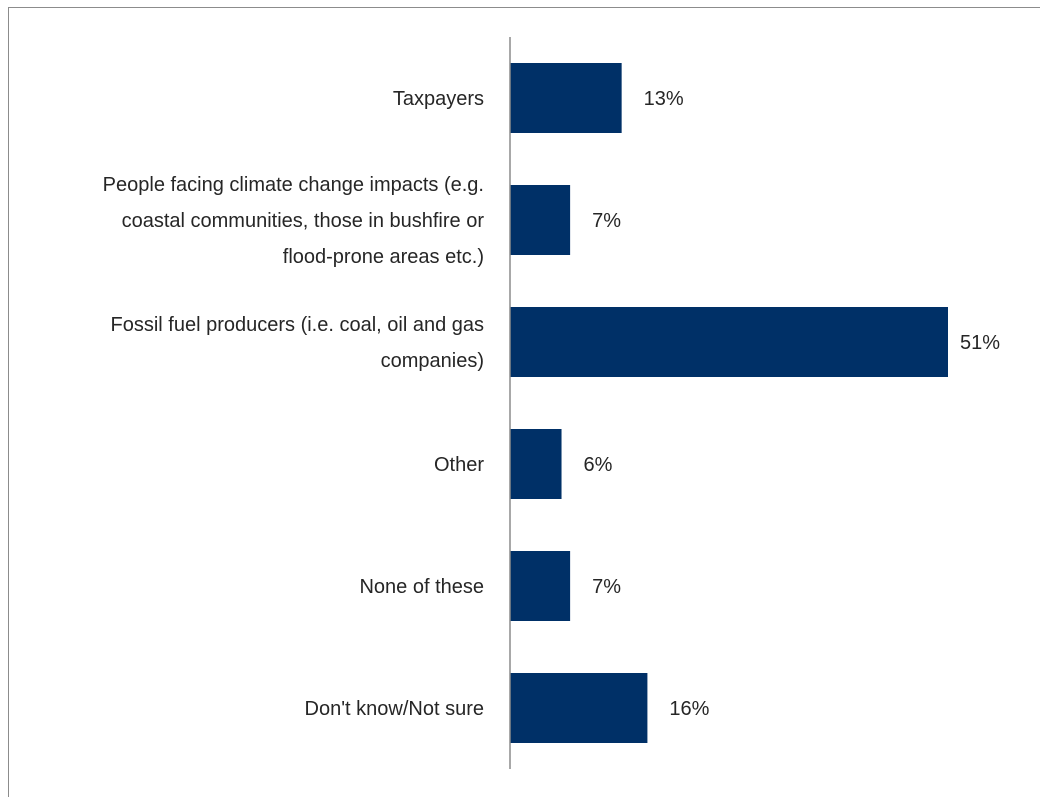  I want to click on category-label-line: Taxpayers, so click(438, 99).